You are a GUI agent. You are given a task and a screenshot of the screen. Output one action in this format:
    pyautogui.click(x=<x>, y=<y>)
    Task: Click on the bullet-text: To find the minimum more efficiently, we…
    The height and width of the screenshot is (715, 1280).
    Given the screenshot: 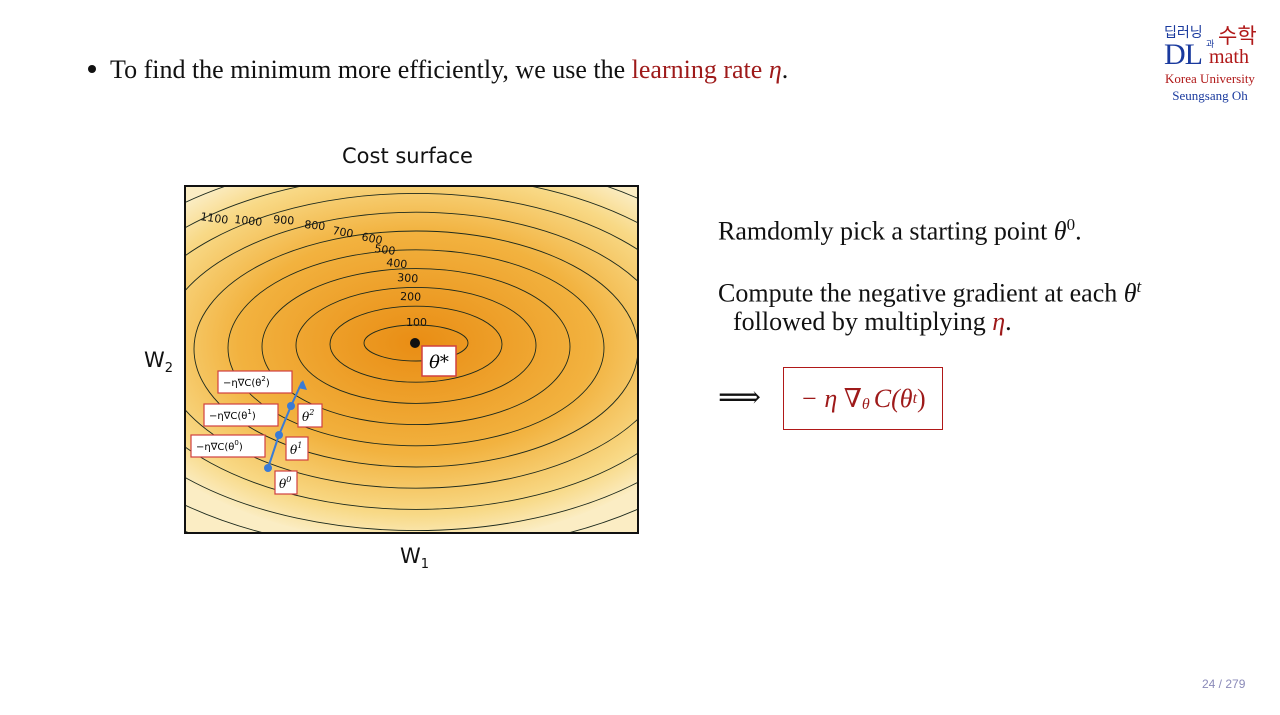 What is the action you would take?
    pyautogui.click(x=371, y=69)
    